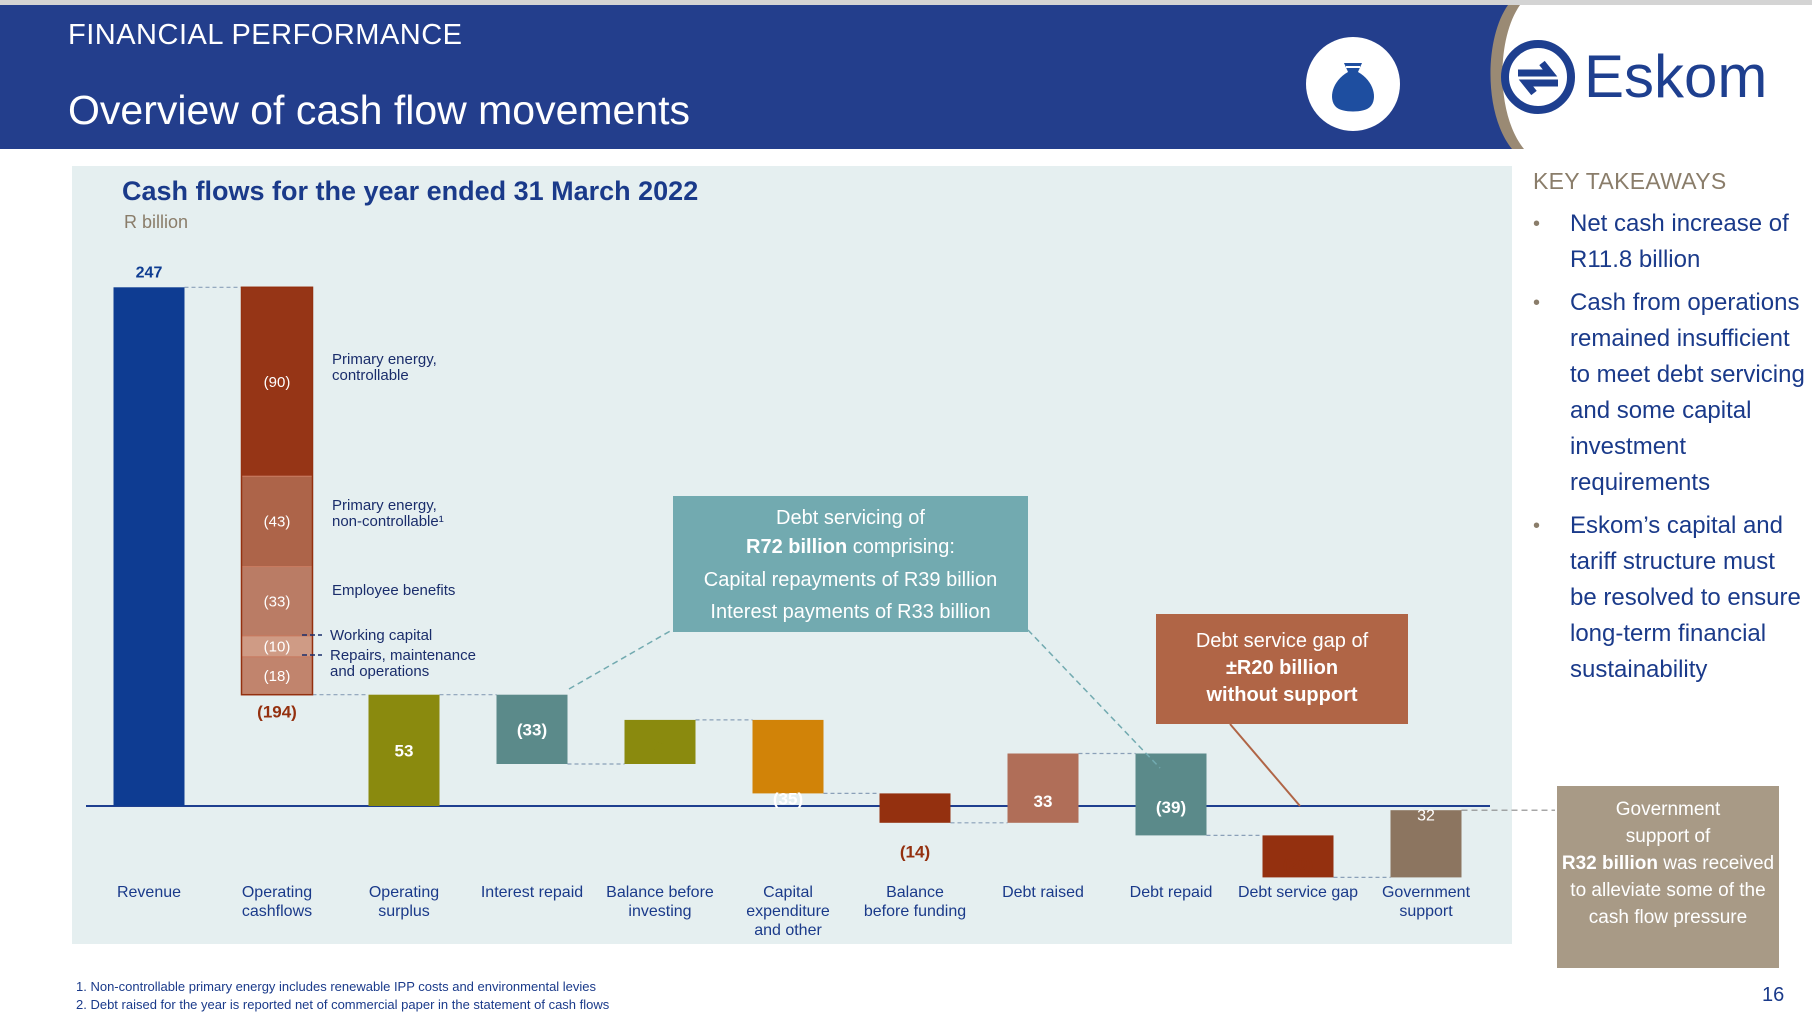 The height and width of the screenshot is (1023, 1812). What do you see at coordinates (277, 911) in the screenshot?
I see `category-label: cashflows` at bounding box center [277, 911].